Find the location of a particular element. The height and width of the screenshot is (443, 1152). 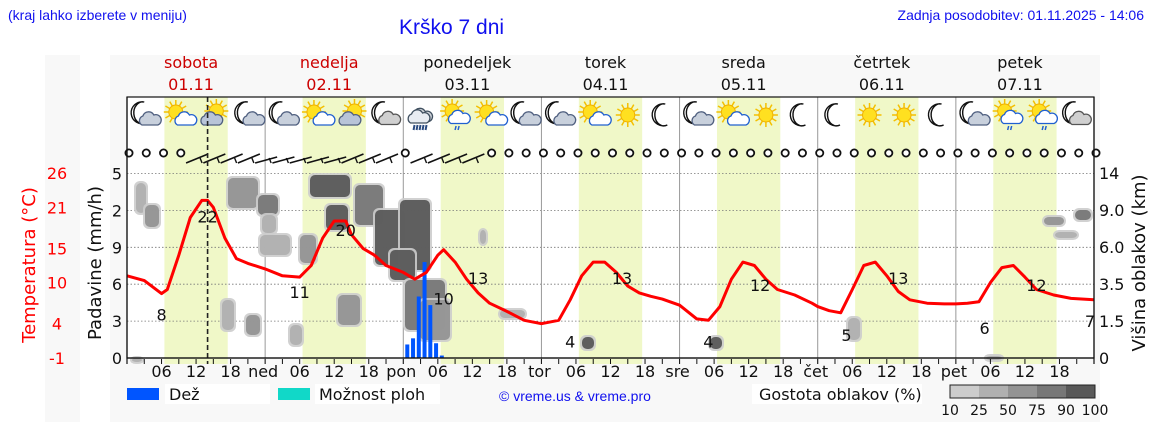

temperature-label: 8 is located at coordinates (161, 314).